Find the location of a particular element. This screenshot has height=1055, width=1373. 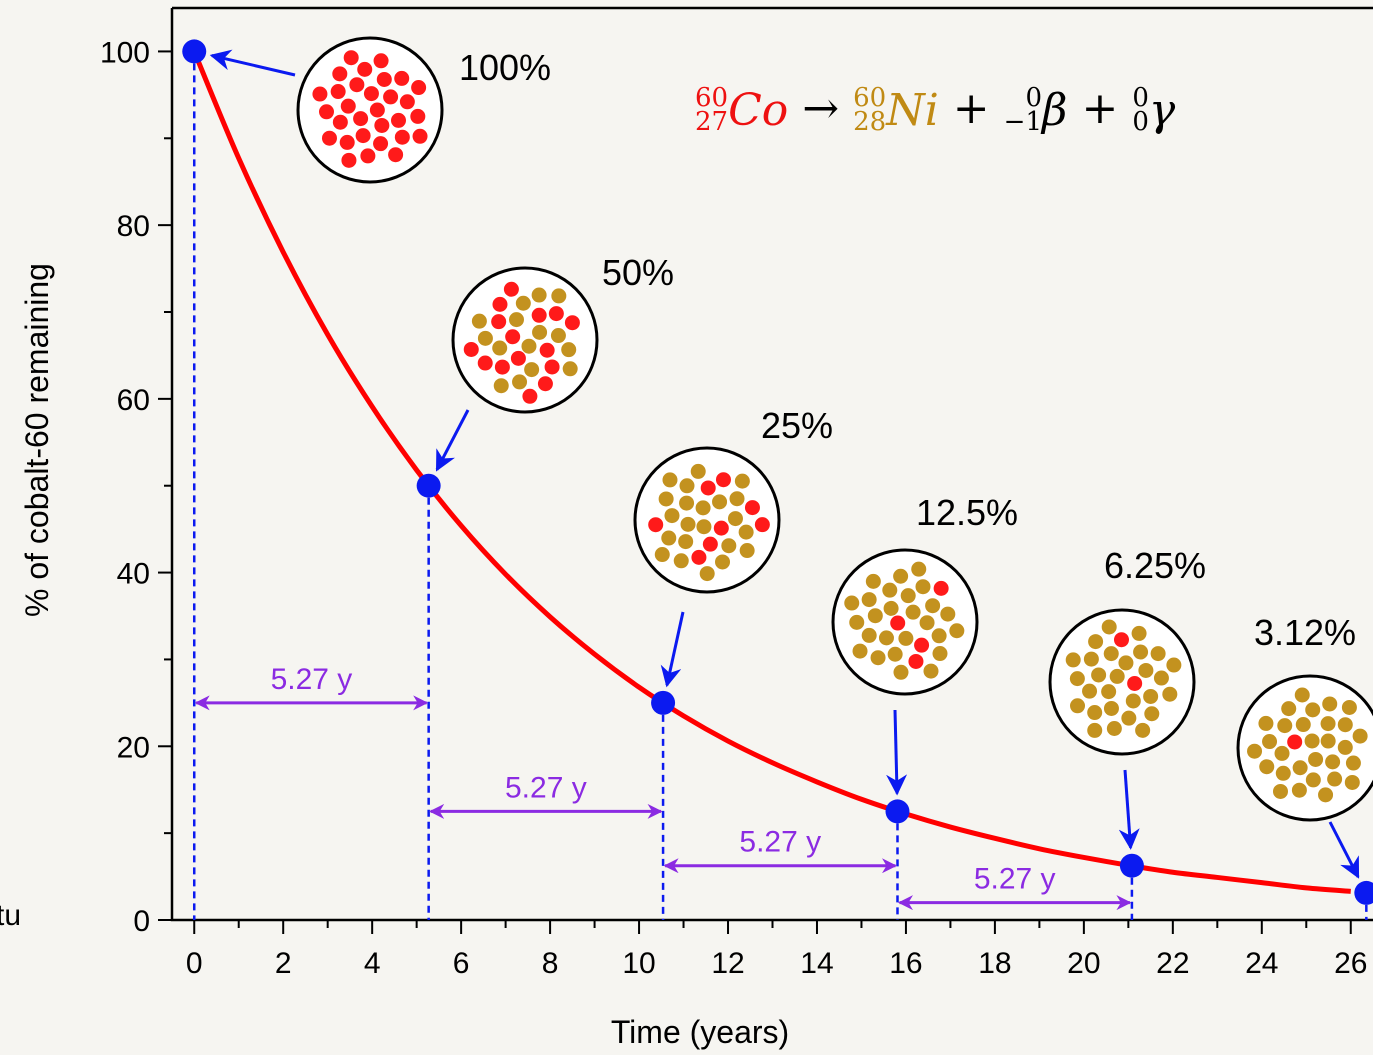

percent-label: 25% is located at coordinates (797, 425).